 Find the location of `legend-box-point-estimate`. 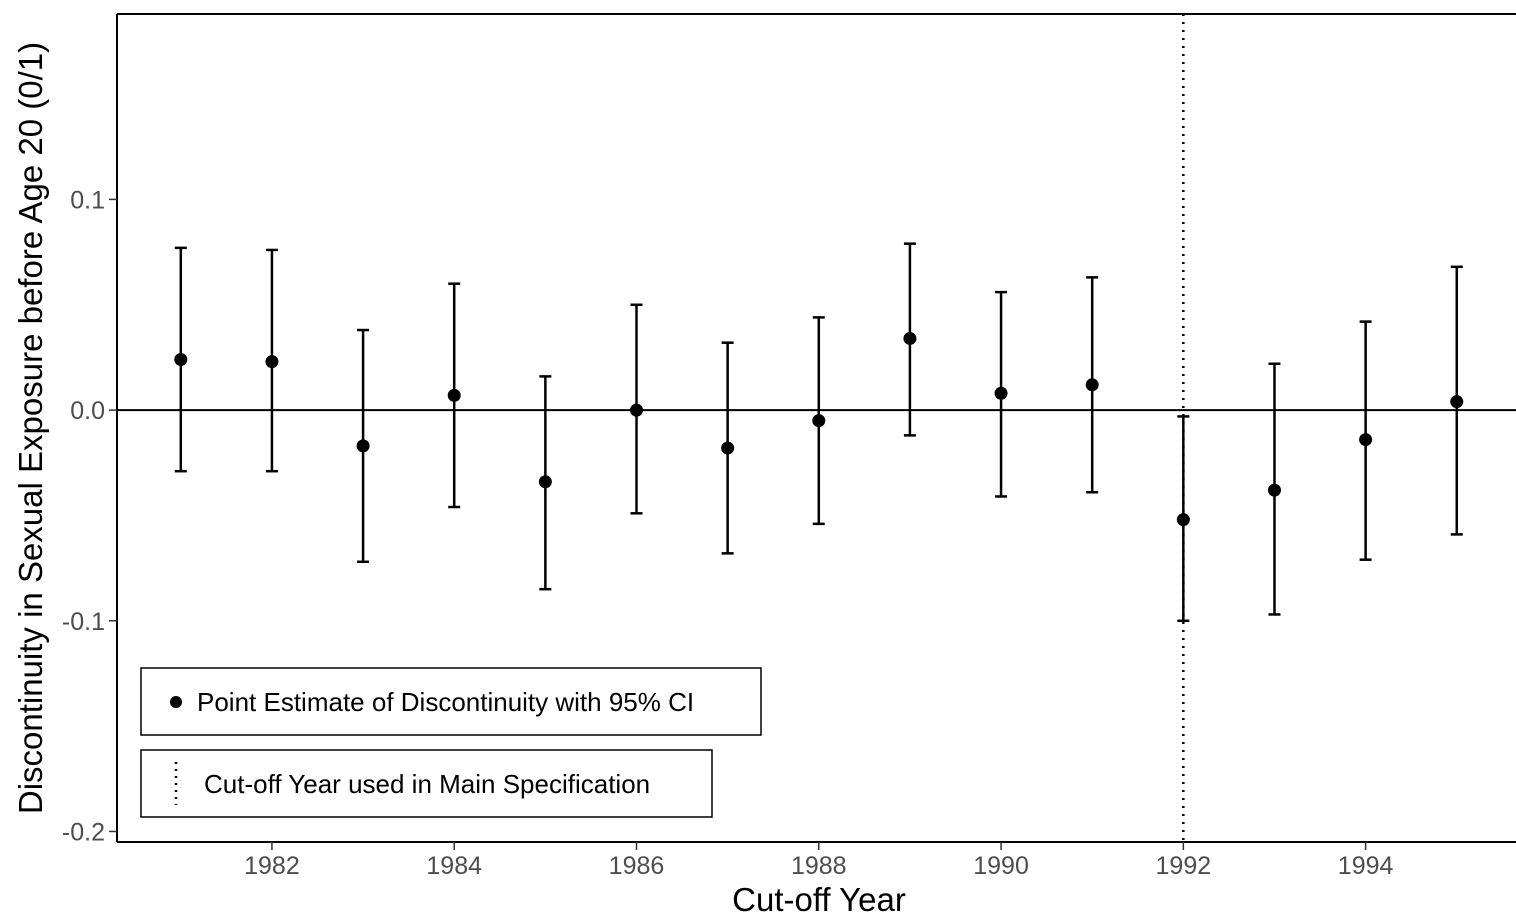

legend-box-point-estimate is located at coordinates (451, 701).